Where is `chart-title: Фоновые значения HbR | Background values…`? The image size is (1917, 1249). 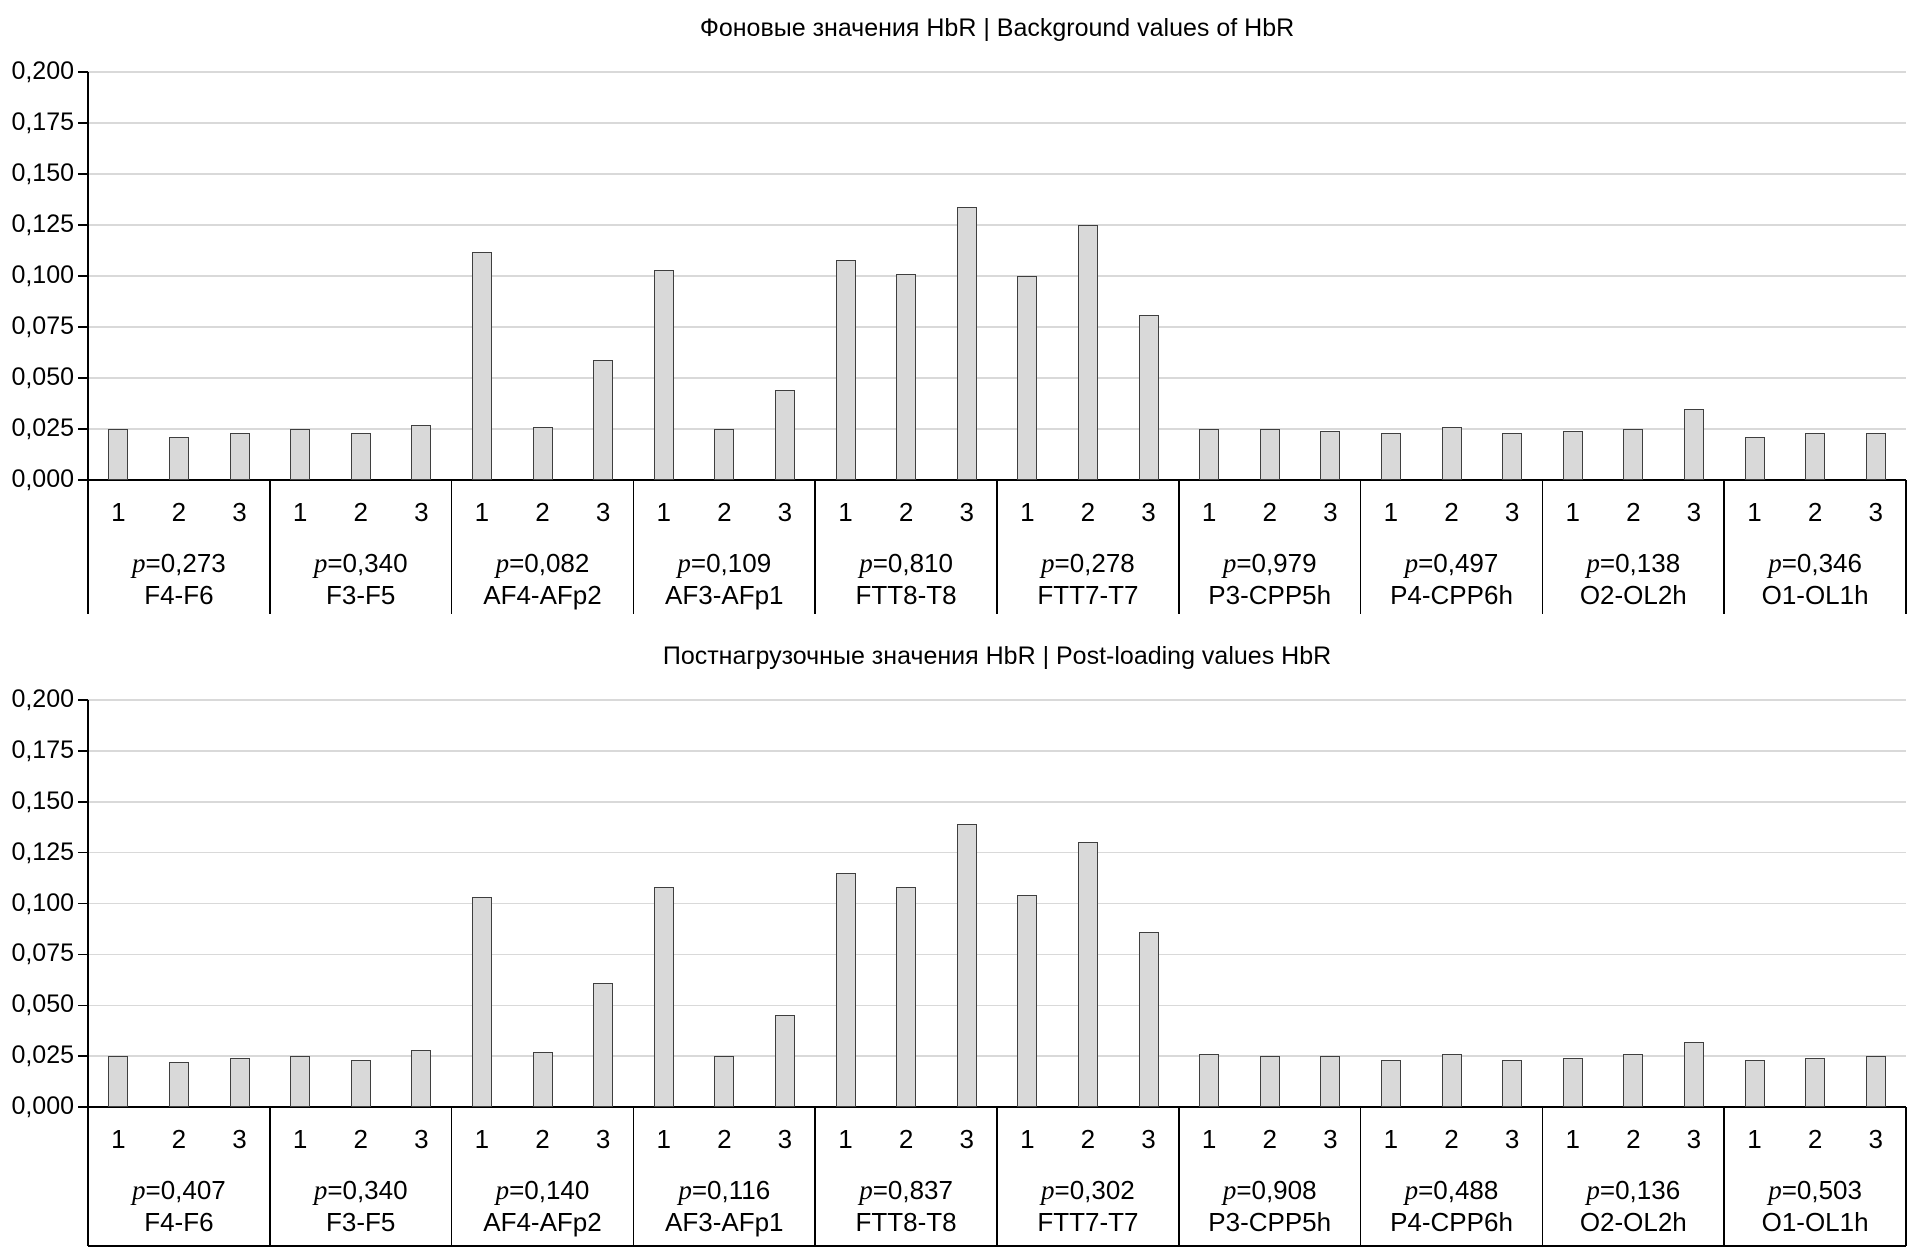 chart-title: Фоновые значения HbR | Background values… is located at coordinates (997, 28).